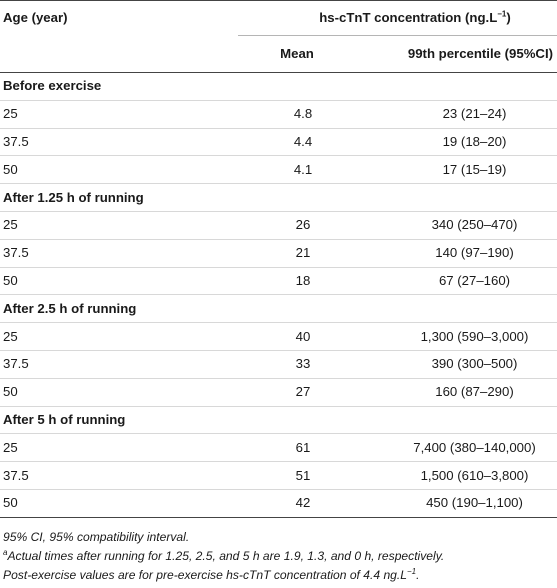 Image resolution: width=557 pixels, height=588 pixels. I want to click on percentile-cell: 23 (21–24), so click(456, 114).